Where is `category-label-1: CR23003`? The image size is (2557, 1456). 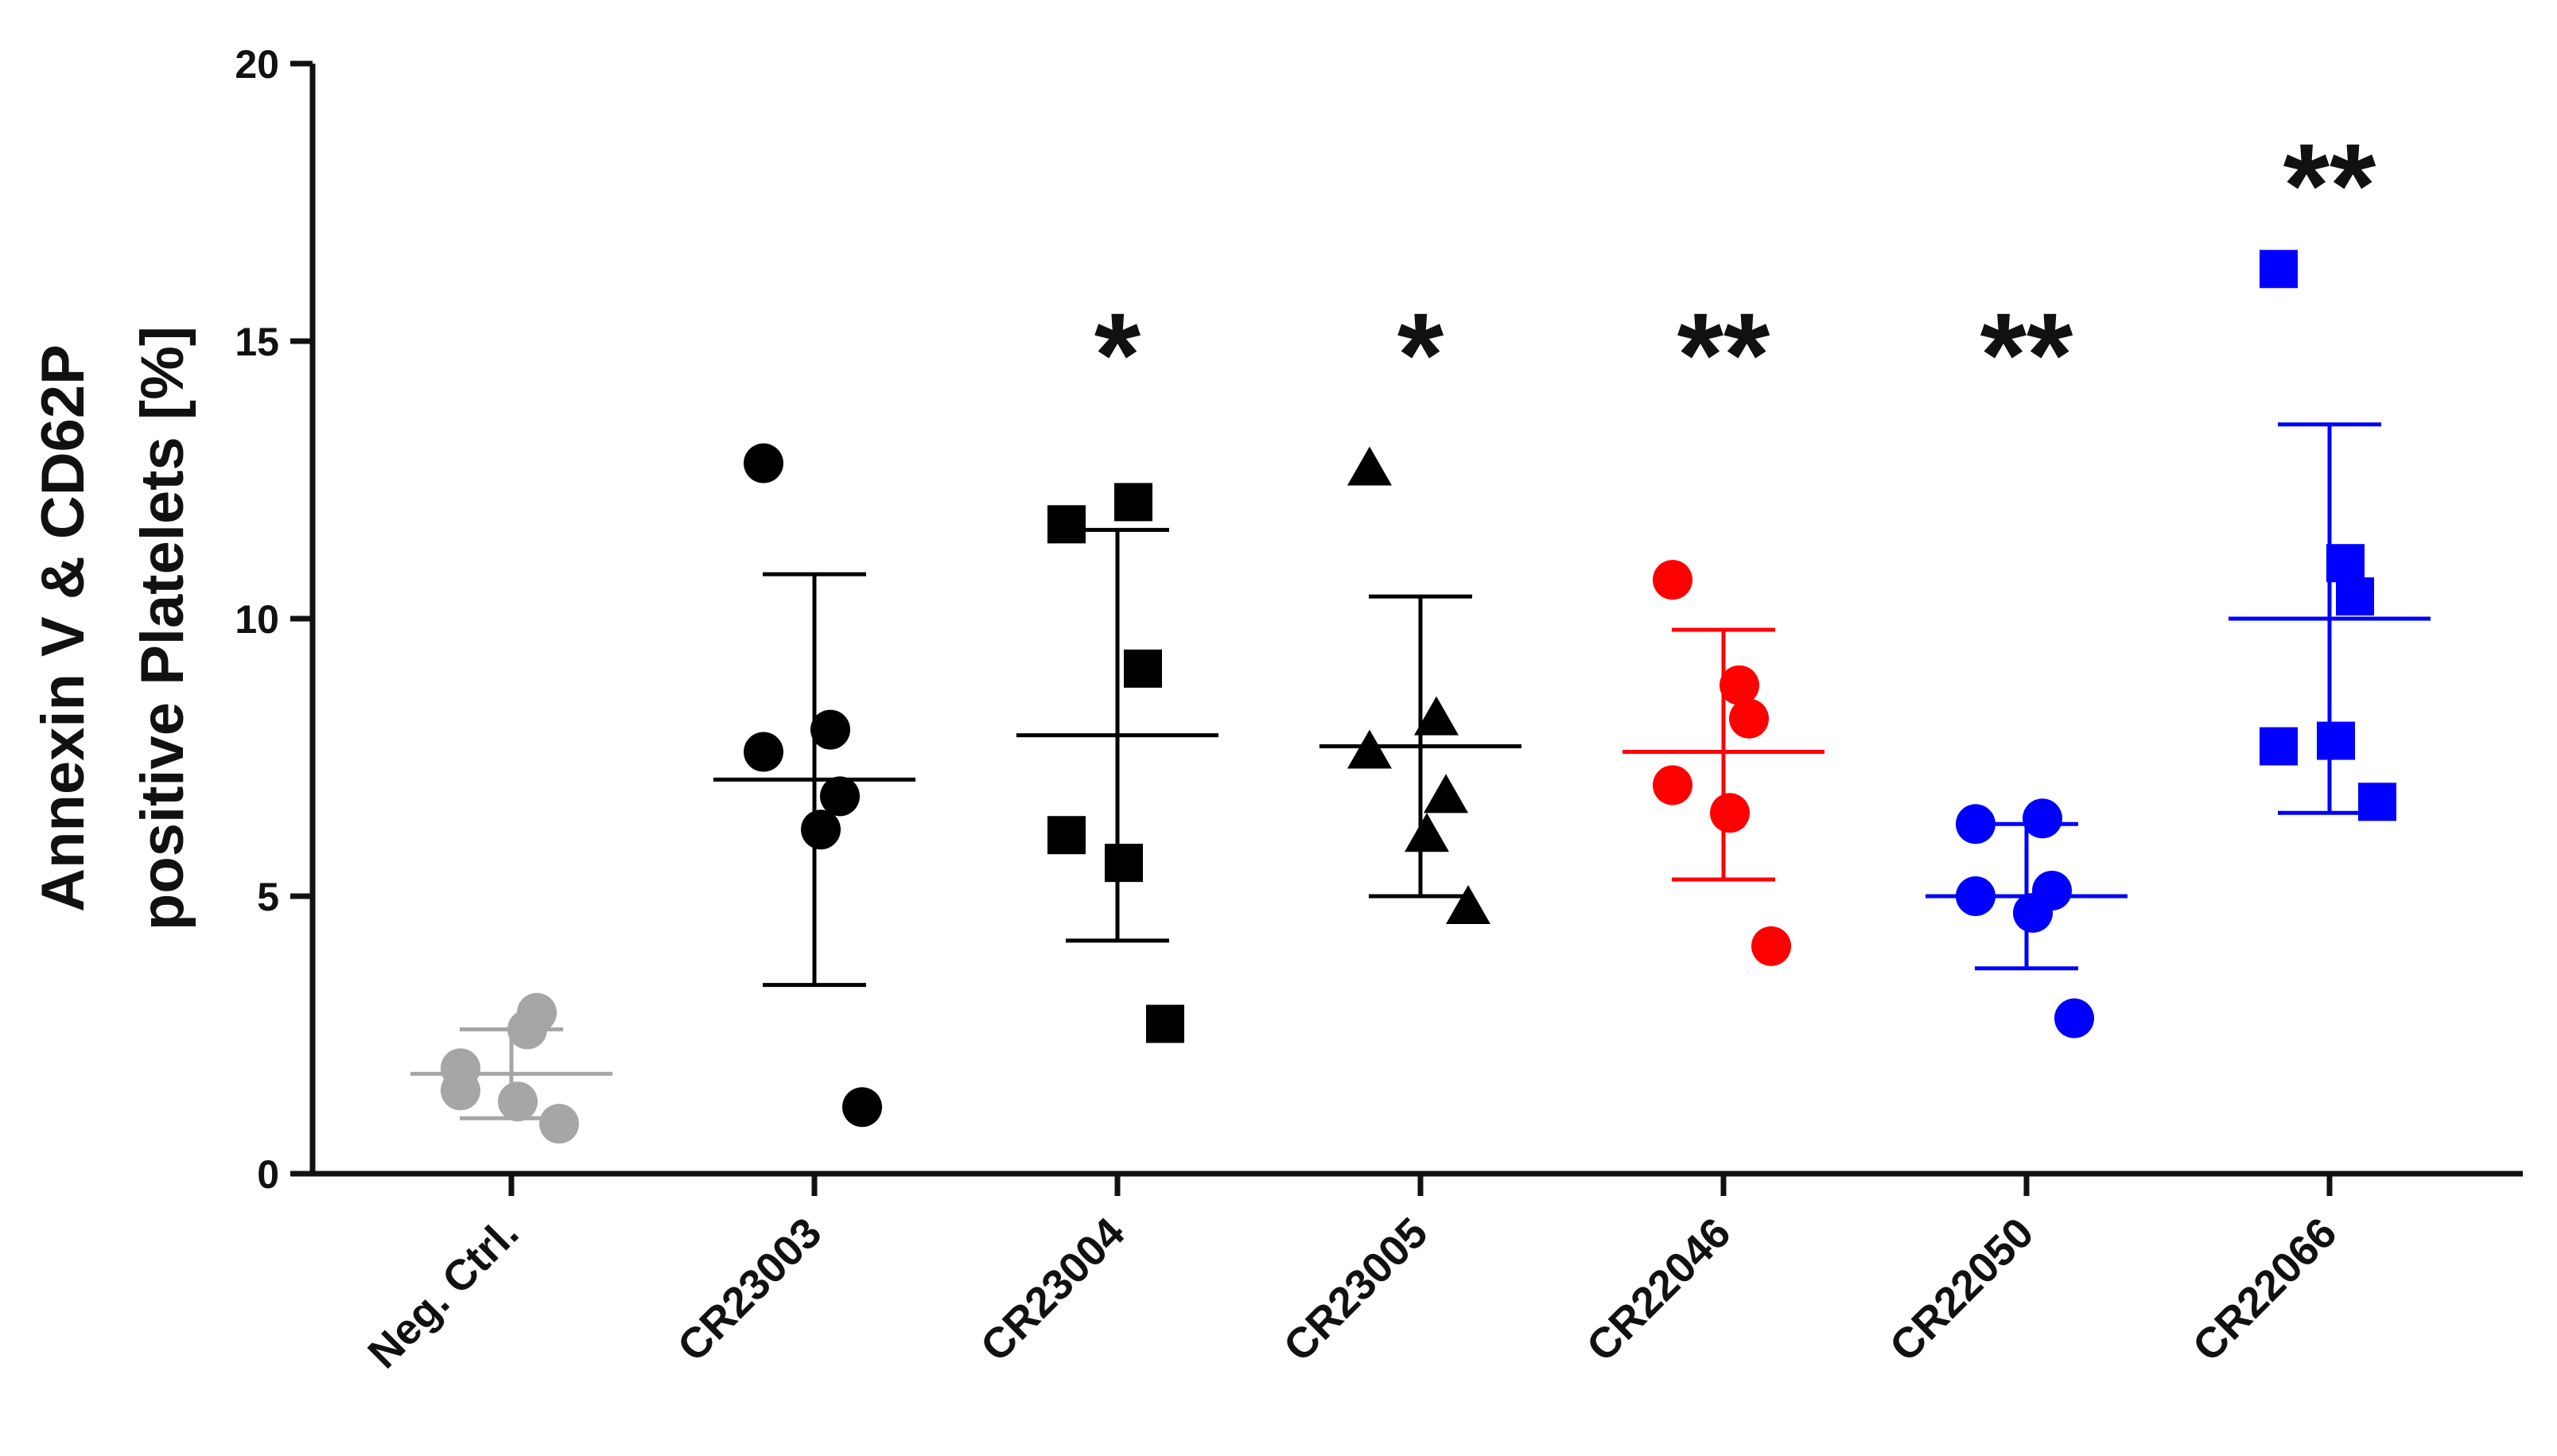
category-label-1: CR23003 is located at coordinates (750, 1290).